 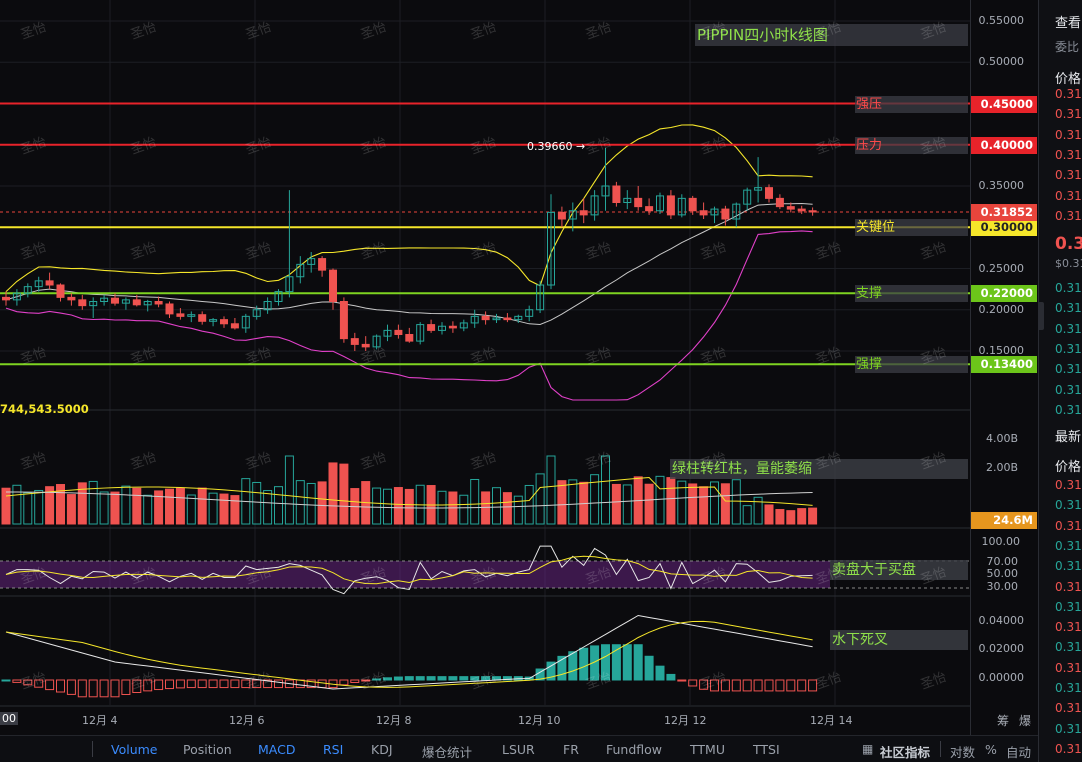 What do you see at coordinates (556, 146) in the screenshot?
I see `high-marker: 0.39660 →` at bounding box center [556, 146].